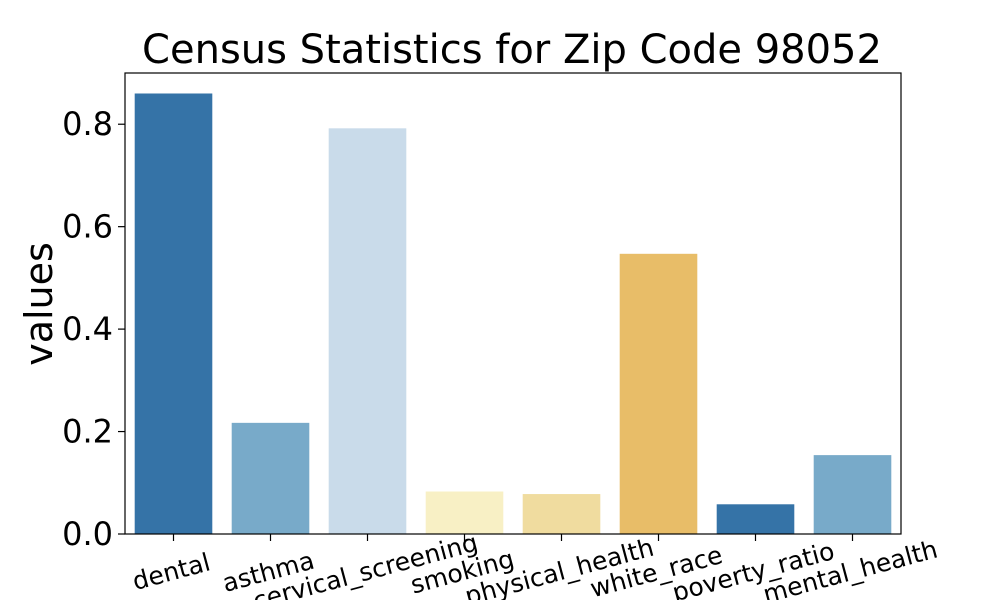 The height and width of the screenshot is (600, 1000). What do you see at coordinates (87, 124) in the screenshot?
I see `y-tick-label: 0.8` at bounding box center [87, 124].